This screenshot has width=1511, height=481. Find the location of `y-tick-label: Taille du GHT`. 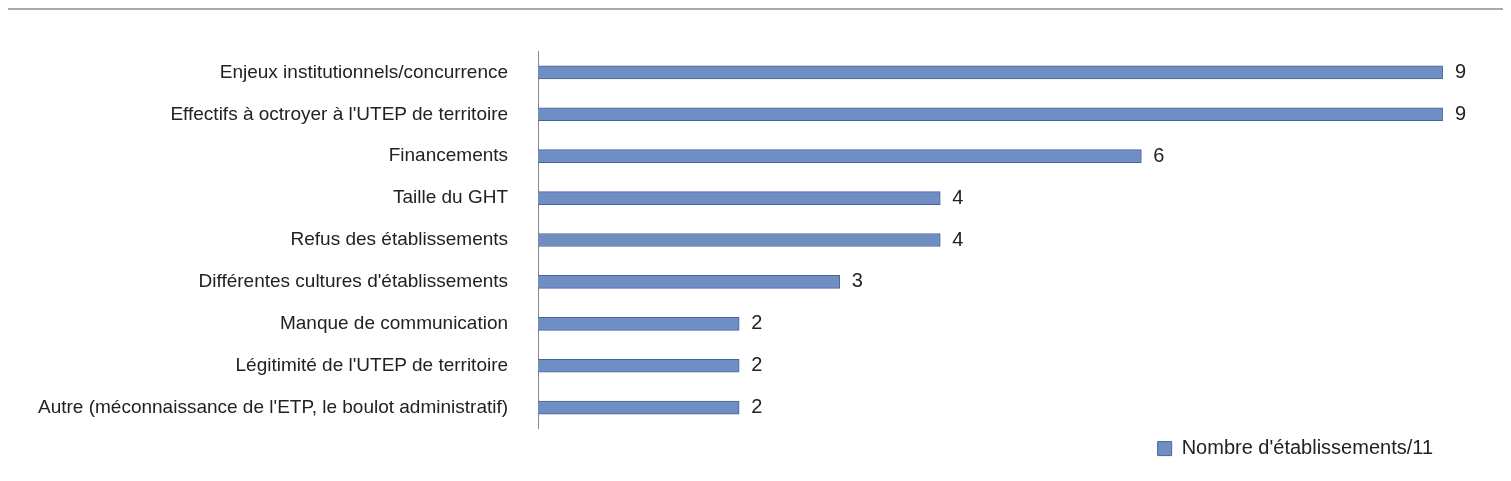

y-tick-label: Taille du GHT is located at coordinates (450, 197).